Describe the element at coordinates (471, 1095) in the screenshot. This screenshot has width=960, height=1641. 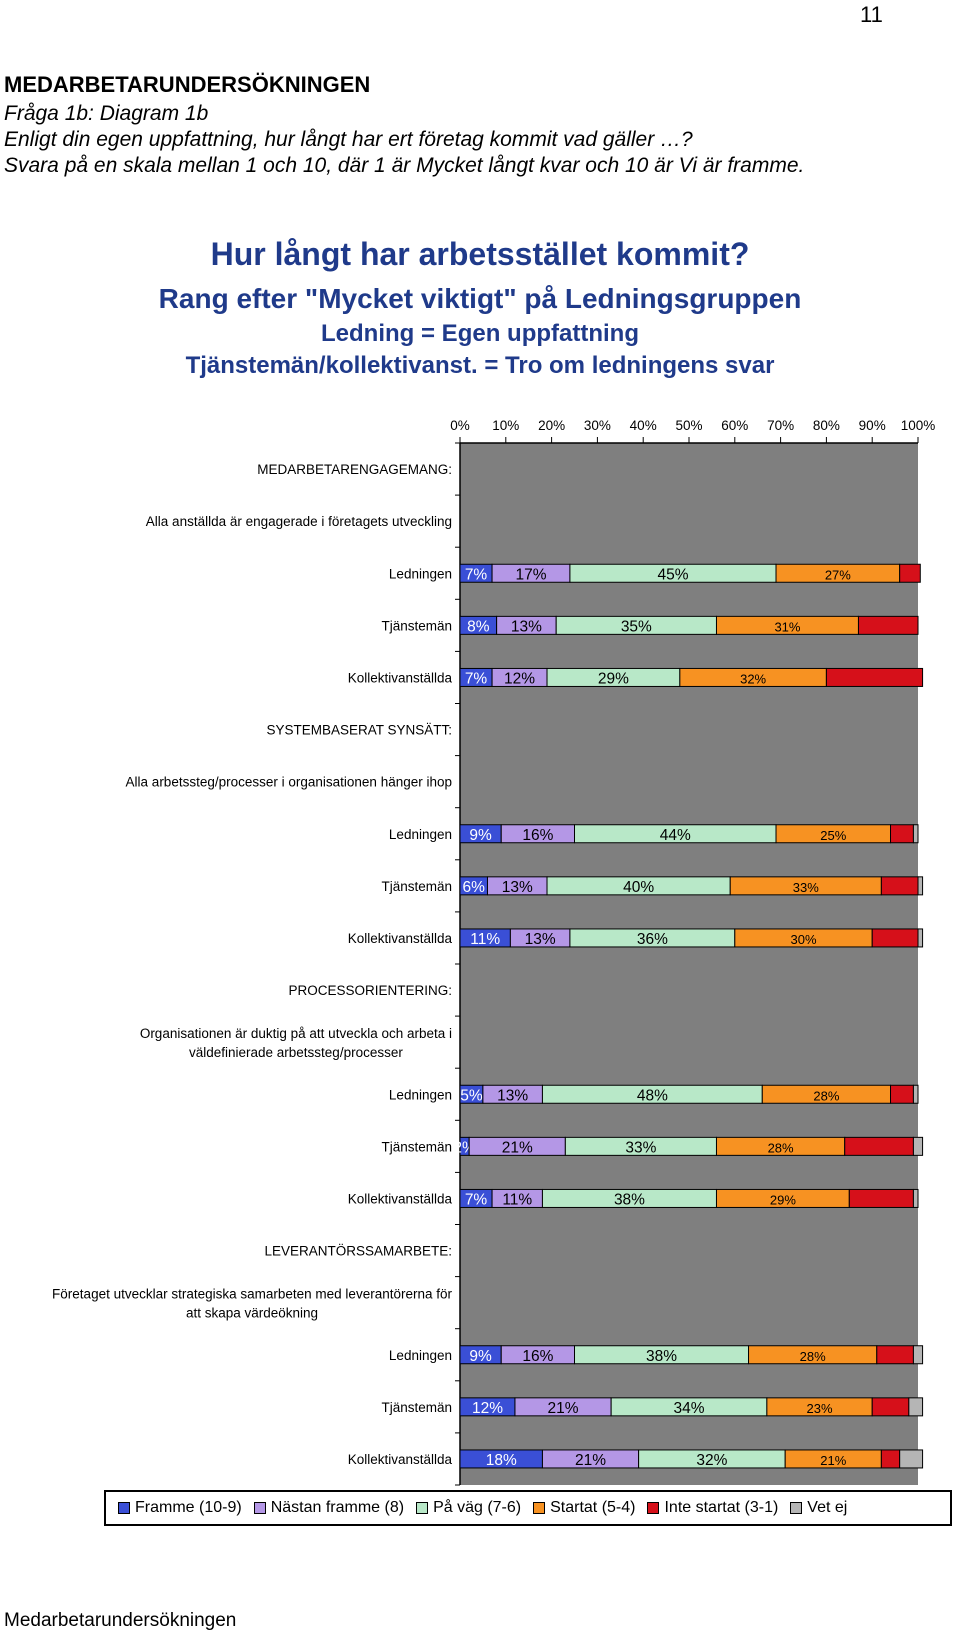
I see `data-label: 5%` at that location.